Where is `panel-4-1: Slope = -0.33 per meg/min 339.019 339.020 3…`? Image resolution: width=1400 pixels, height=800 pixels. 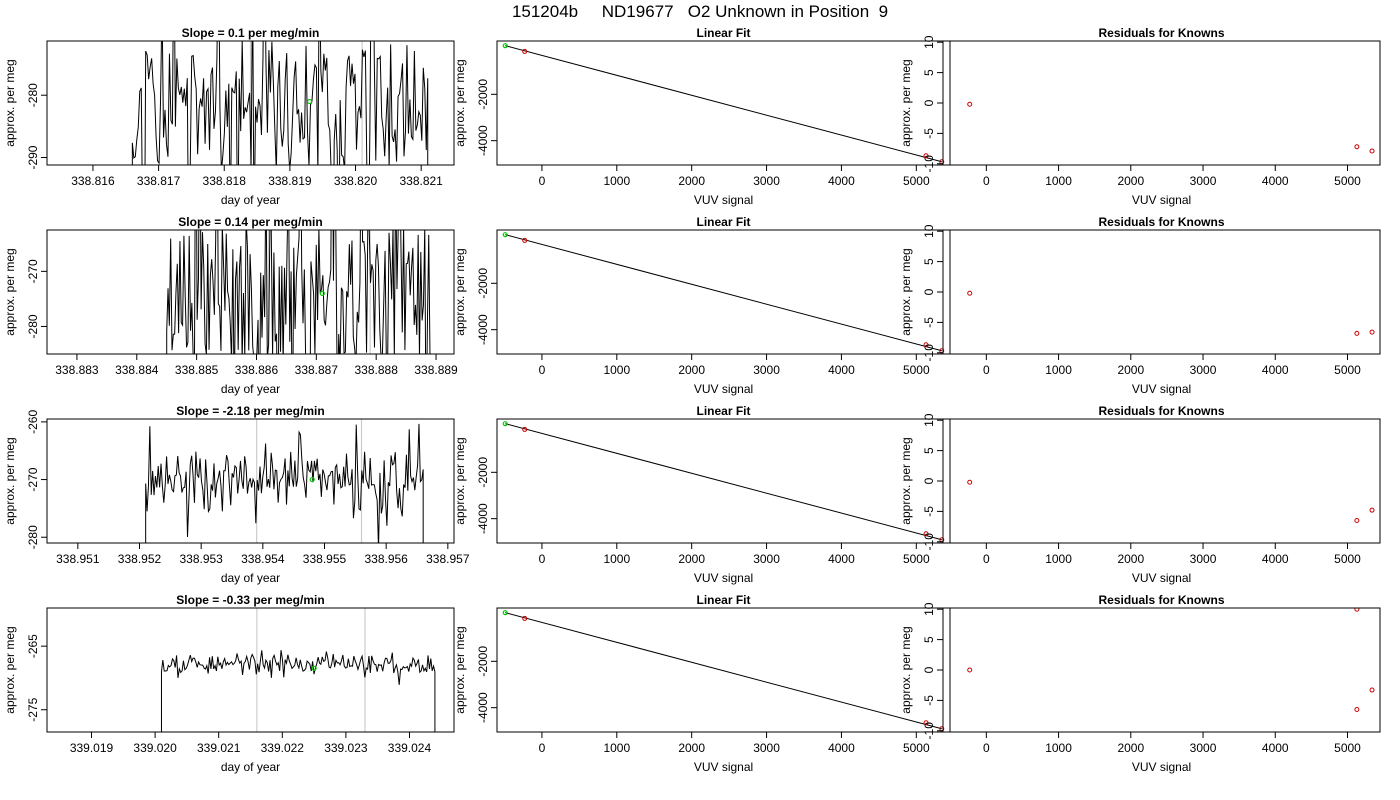 panel-4-1: Slope = -0.33 per meg/min 339.019 339.020 3… is located at coordinates (229, 683).